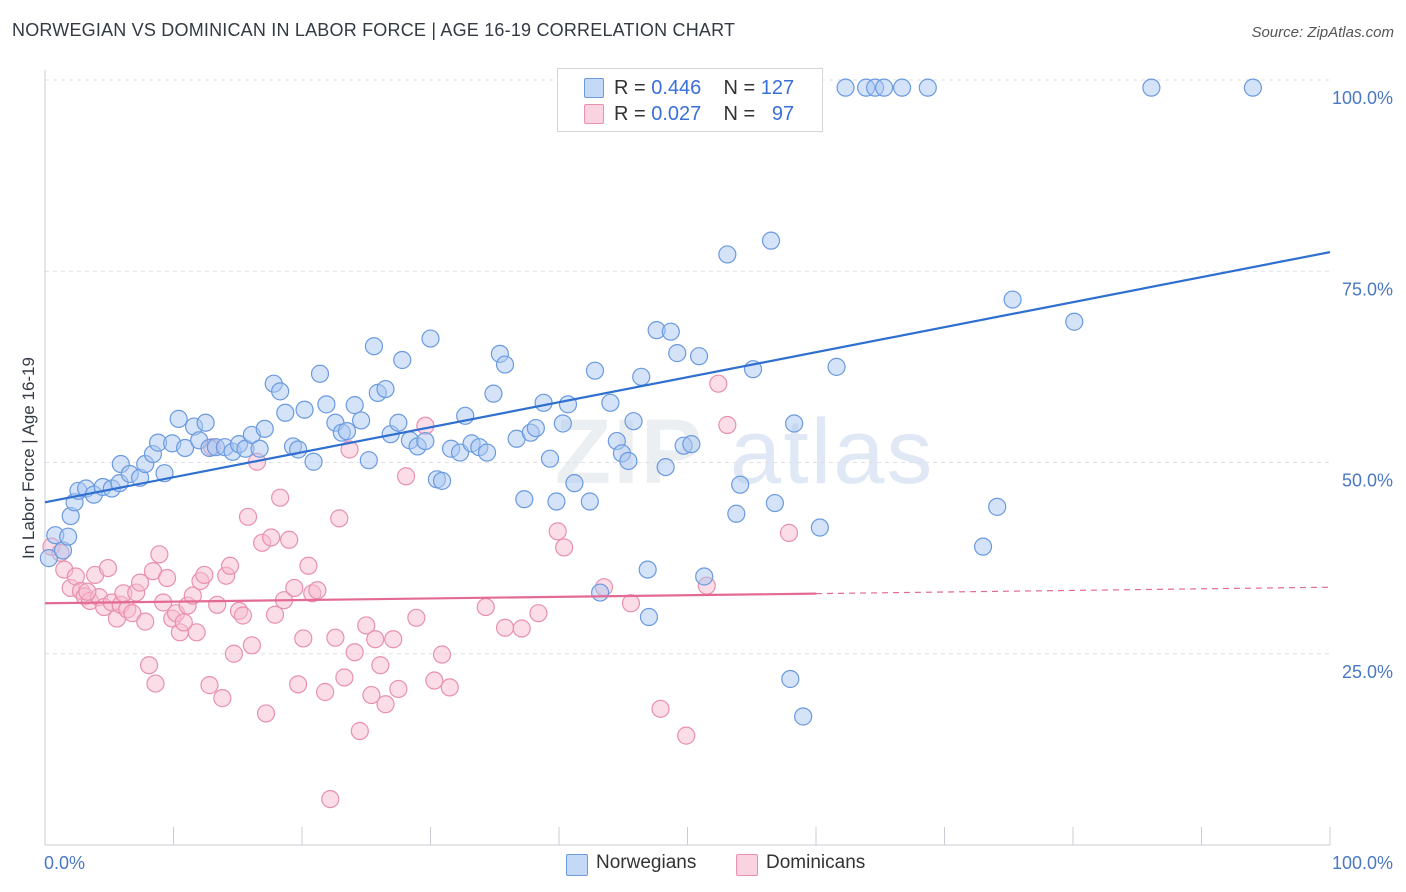 This screenshot has width=1406, height=892. I want to click on x-tick-label: 0.0%, so click(64, 863).